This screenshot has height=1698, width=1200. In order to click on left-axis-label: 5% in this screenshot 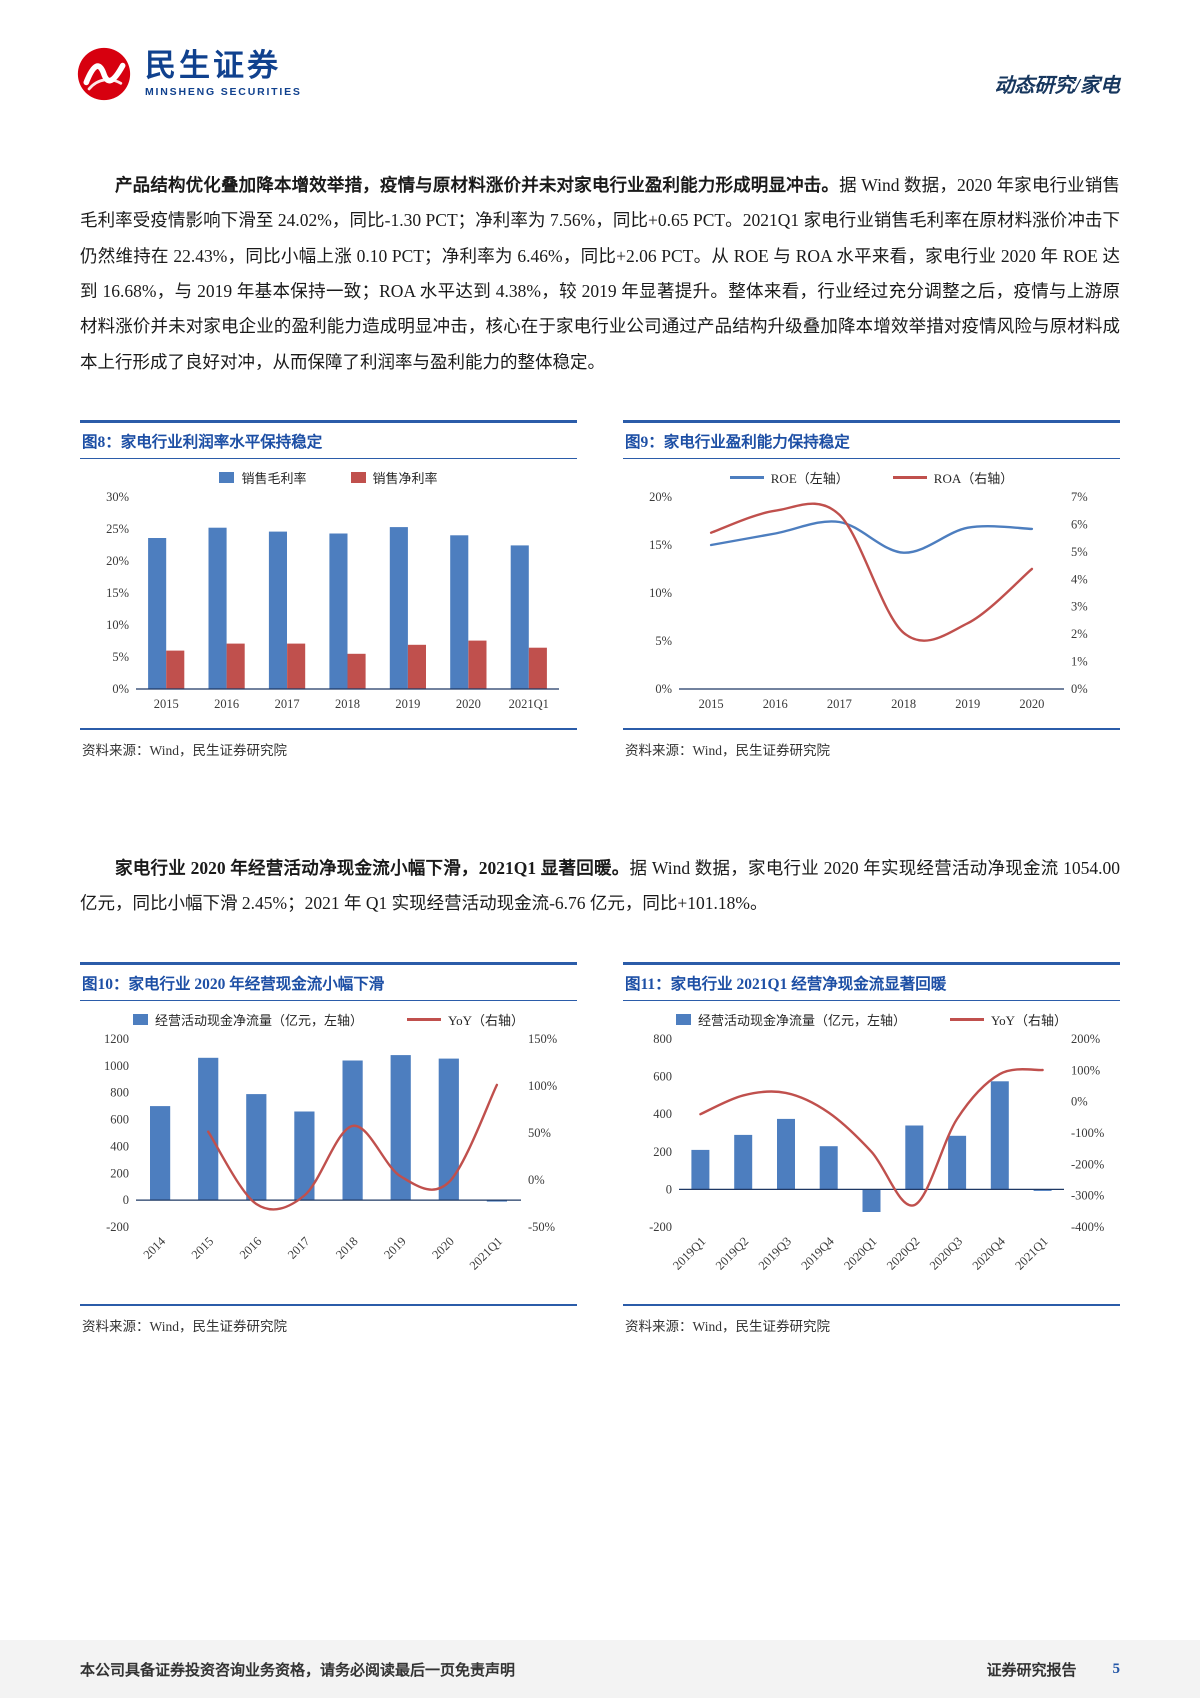, I will do `click(120, 657)`.